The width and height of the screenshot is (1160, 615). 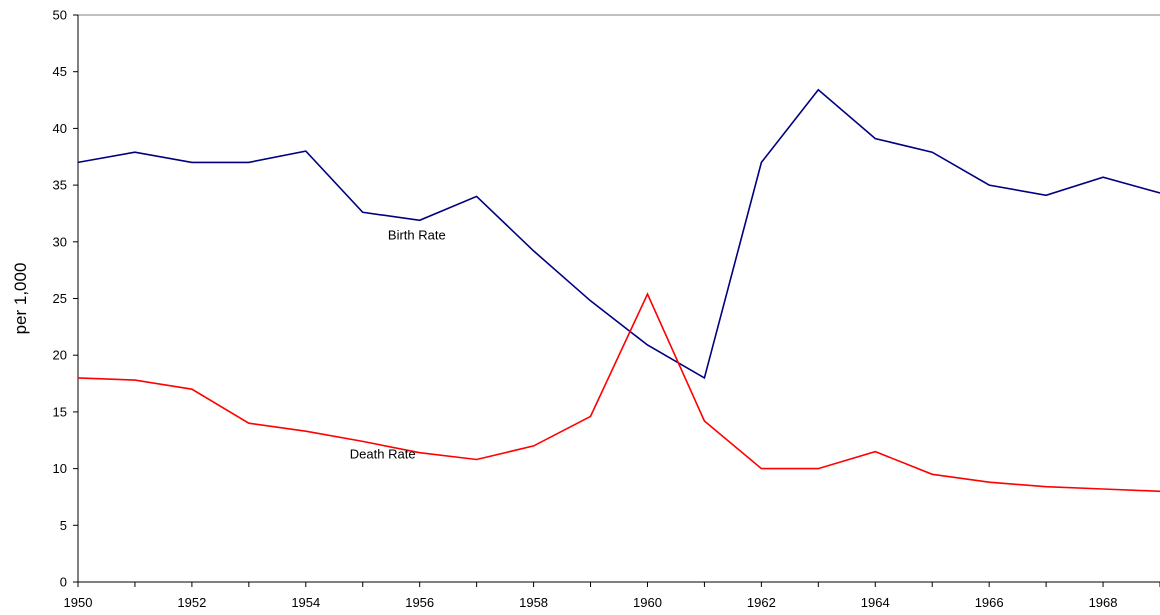 I want to click on series-labels: Birth Rate Death Rate, so click(x=398, y=345).